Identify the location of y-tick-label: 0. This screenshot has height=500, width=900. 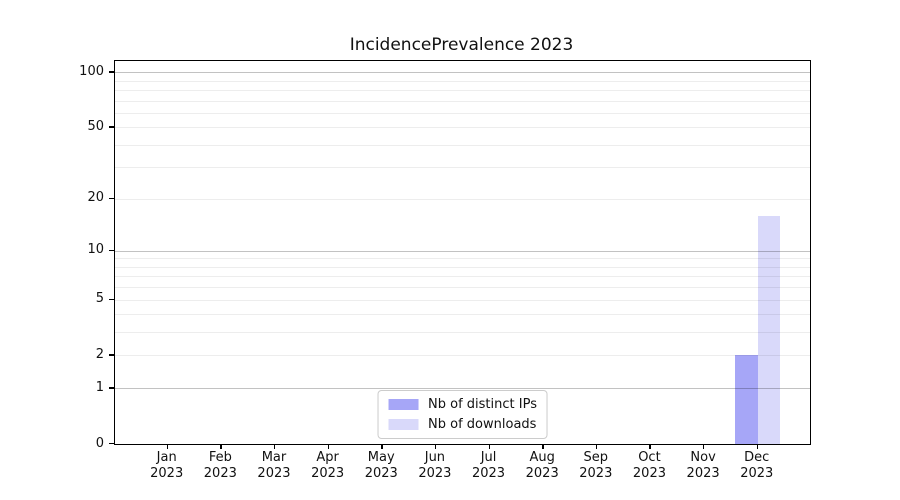
(99, 443).